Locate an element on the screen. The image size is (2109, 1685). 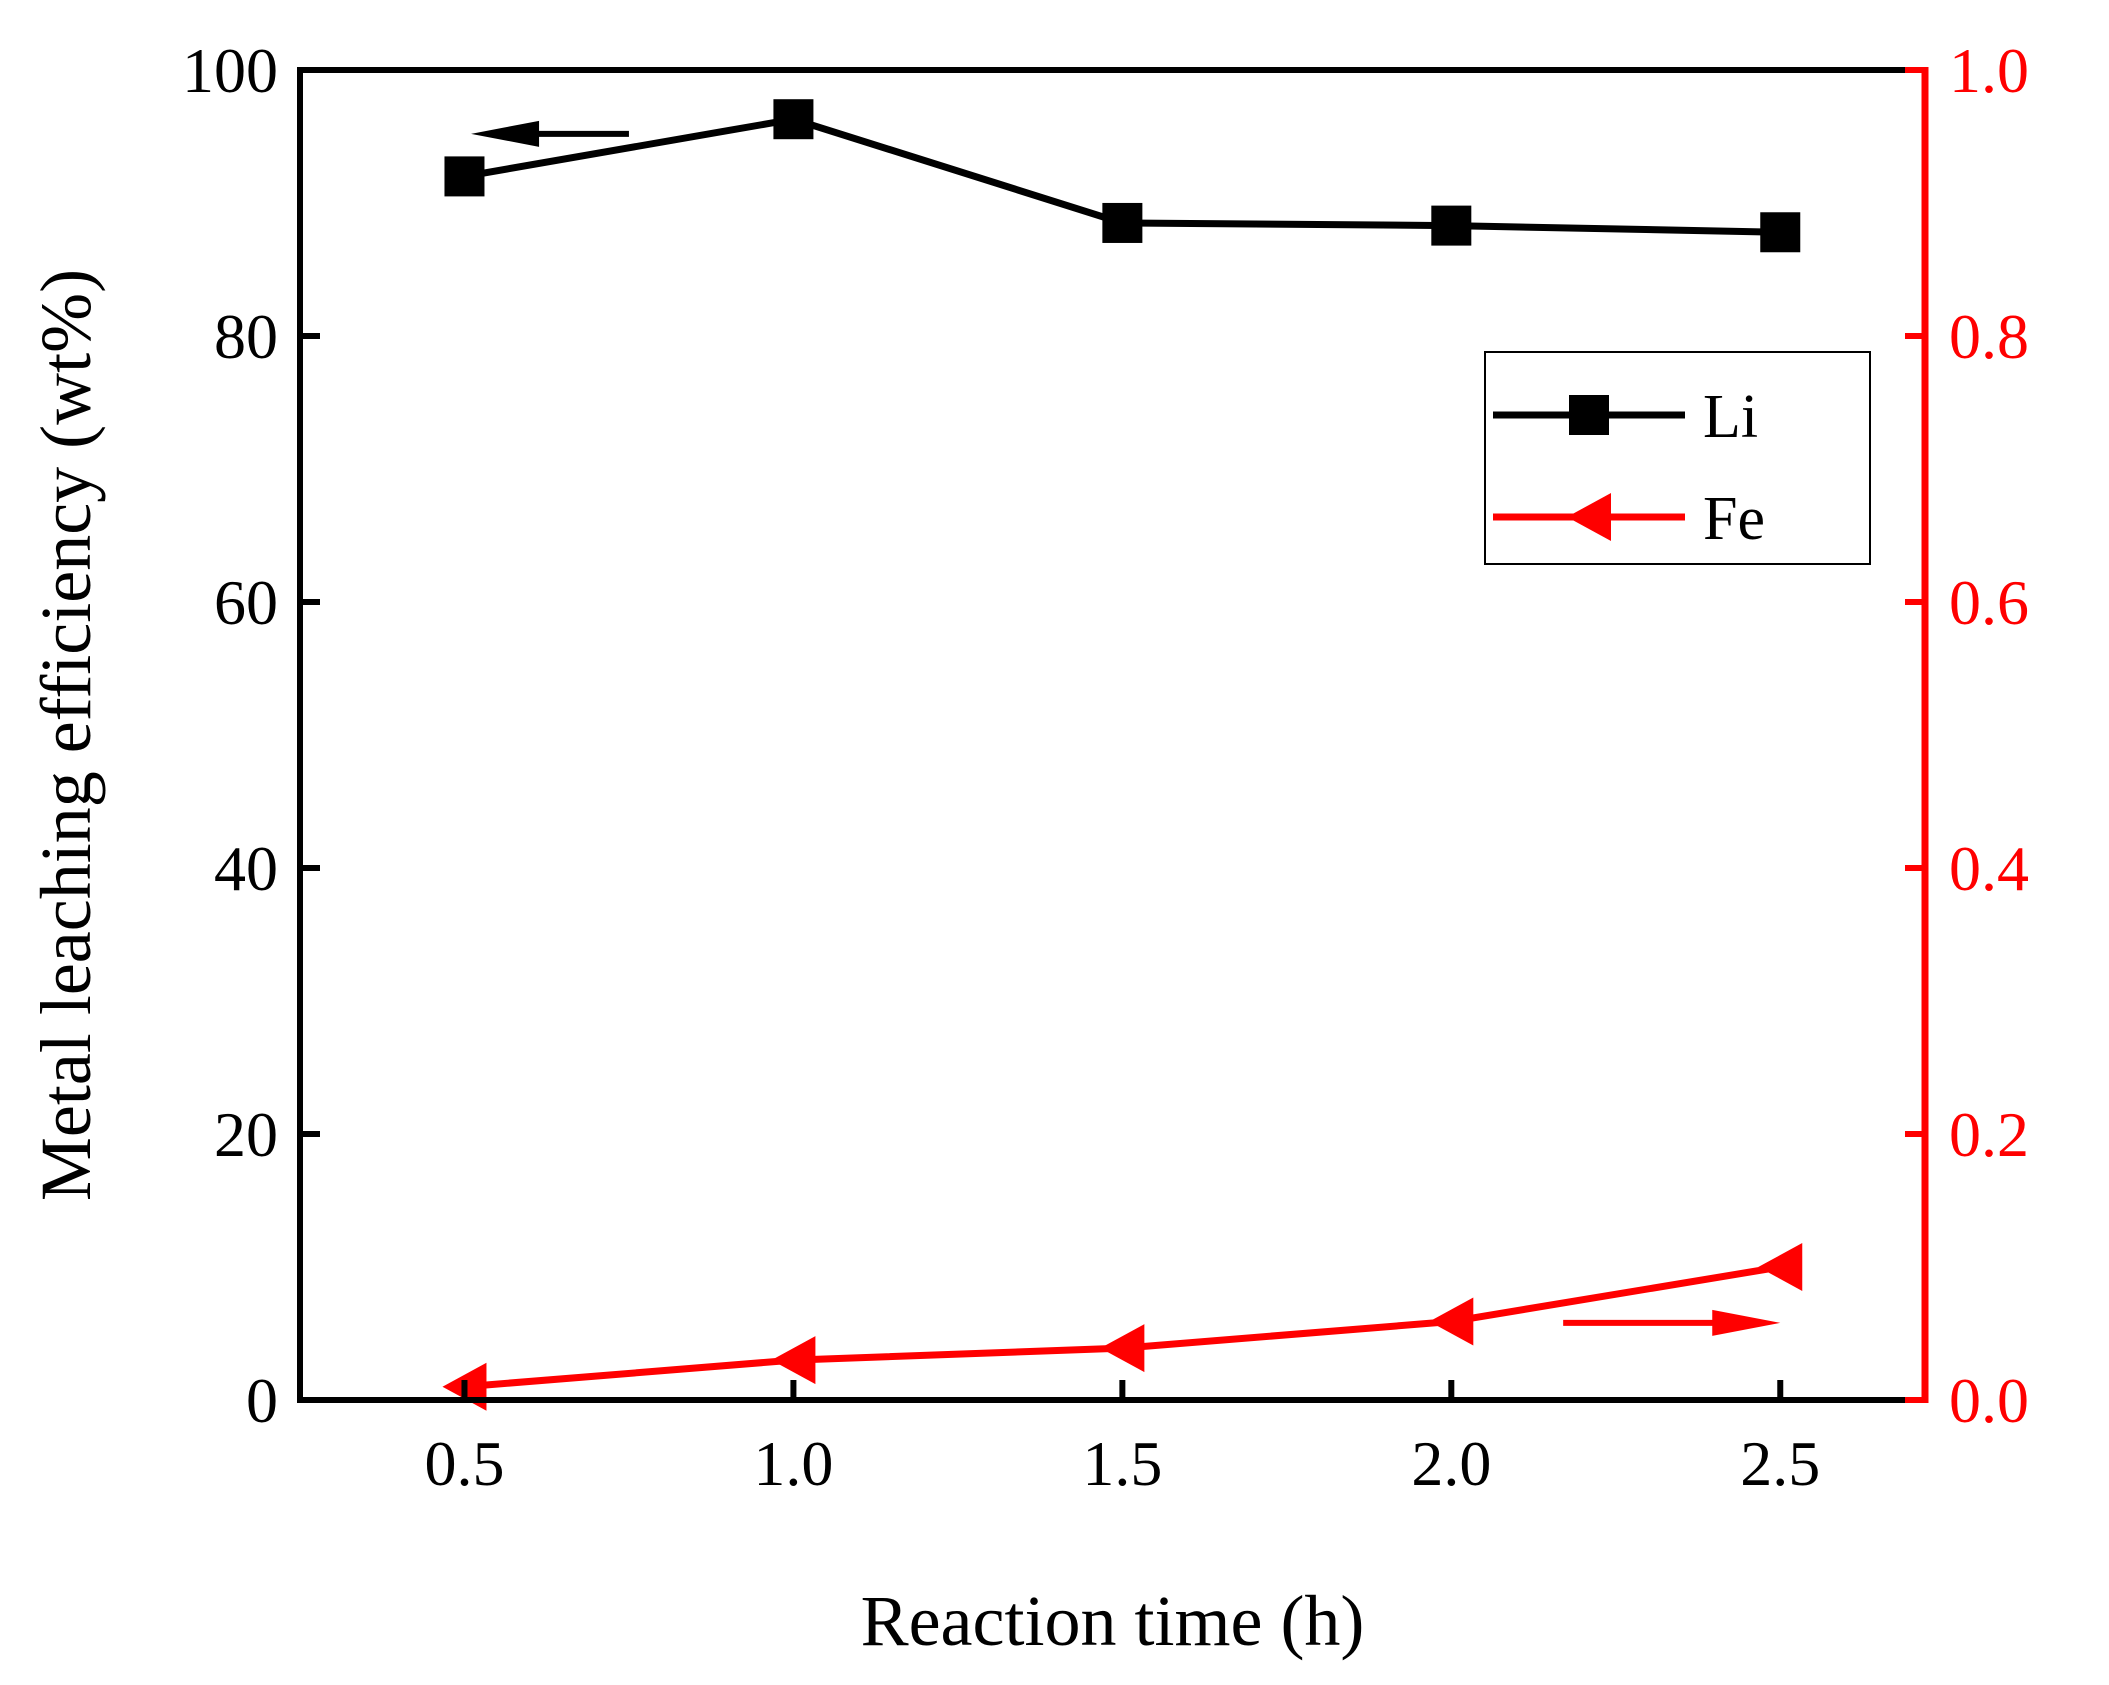
legend-item-fe: Fe is located at coordinates (1629, 519).